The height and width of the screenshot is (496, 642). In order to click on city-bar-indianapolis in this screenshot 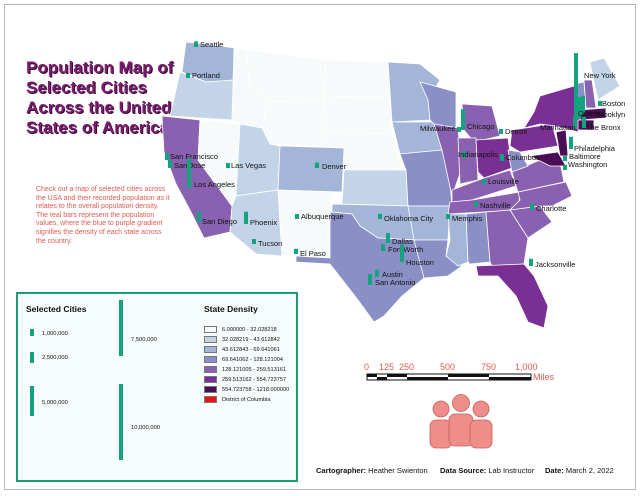, I will do `click(464, 154)`.